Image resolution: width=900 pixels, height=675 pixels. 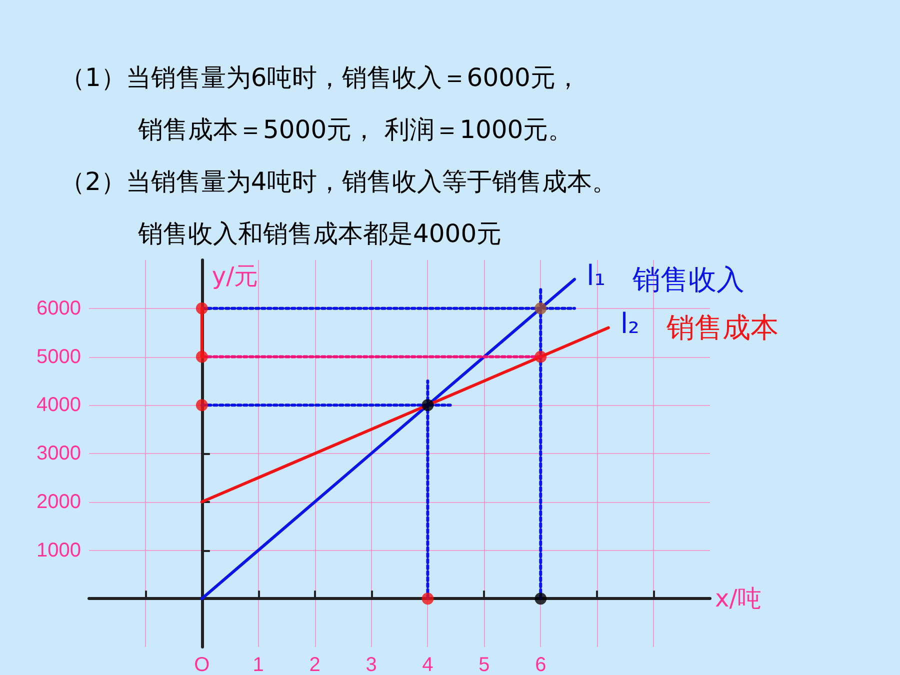 I want to click on text: （1）当销售量为6吨时，销售收入＝6000元，, so click(x=321, y=78).